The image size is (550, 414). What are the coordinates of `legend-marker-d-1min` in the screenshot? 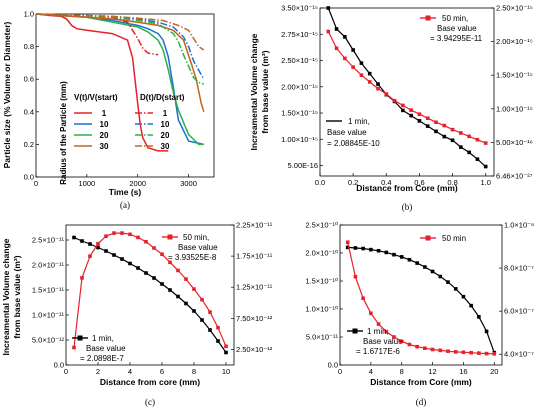 It's located at (355, 331).